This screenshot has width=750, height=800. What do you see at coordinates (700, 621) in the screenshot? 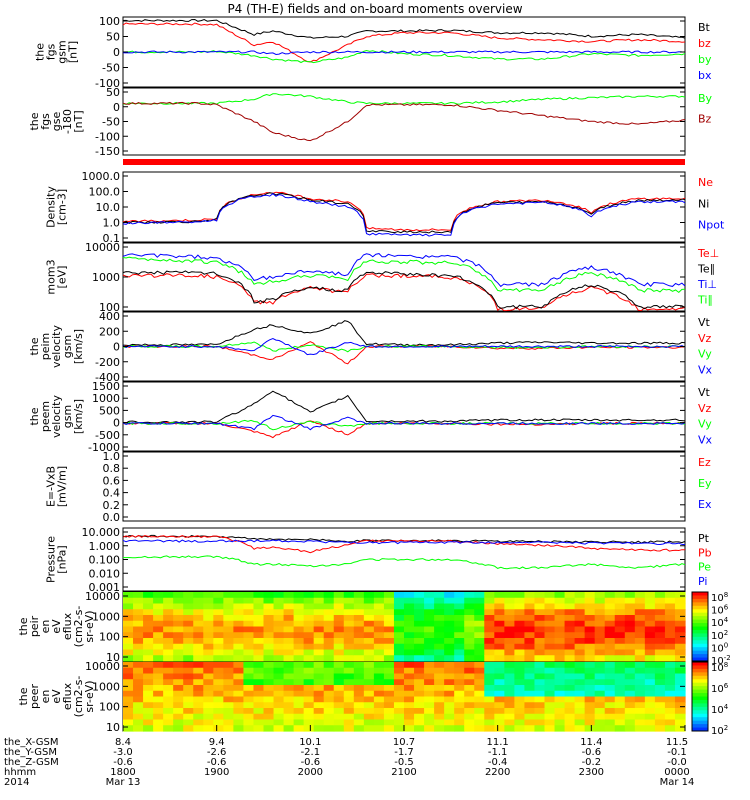
I see `colorbar-cell` at bounding box center [700, 621].